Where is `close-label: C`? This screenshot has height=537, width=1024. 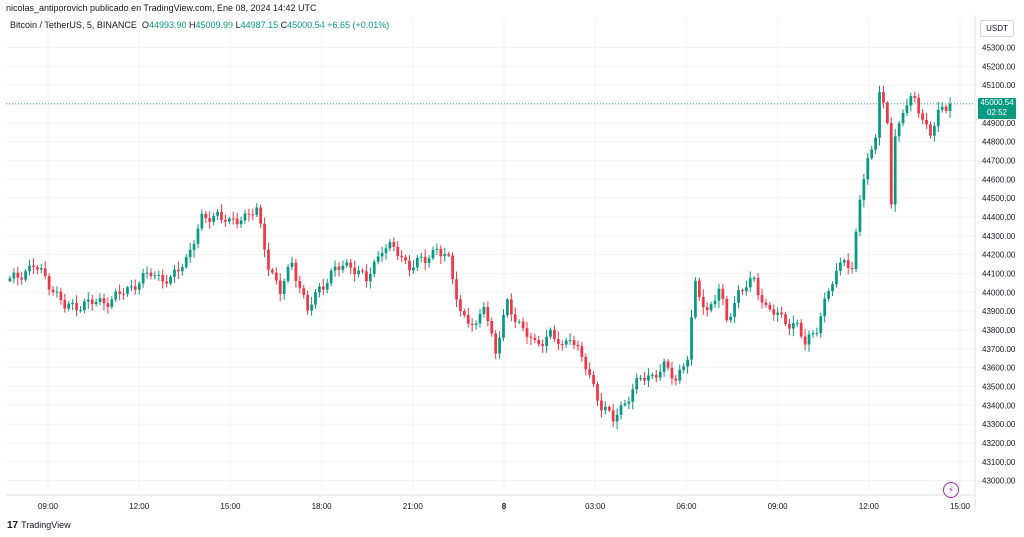
close-label: C is located at coordinates (284, 25).